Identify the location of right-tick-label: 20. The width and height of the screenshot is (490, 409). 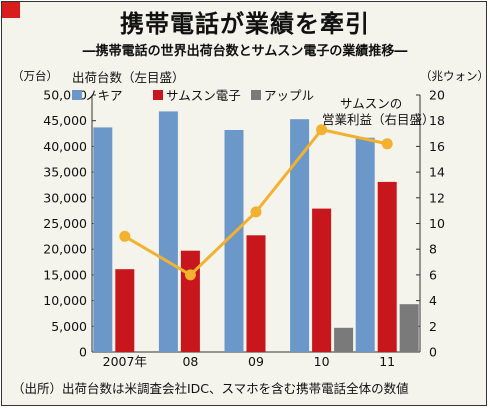
(437, 95).